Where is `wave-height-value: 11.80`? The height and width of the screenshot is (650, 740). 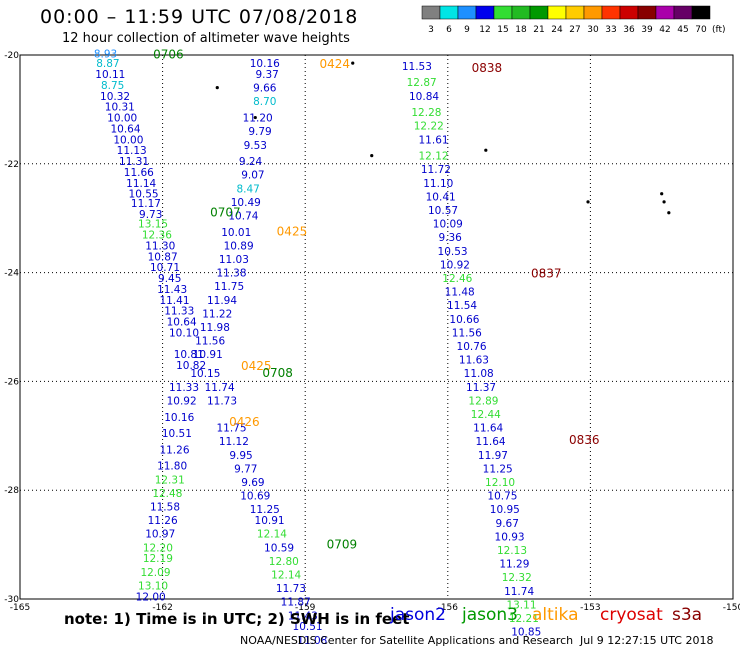 wave-height-value: 11.80 is located at coordinates (172, 467).